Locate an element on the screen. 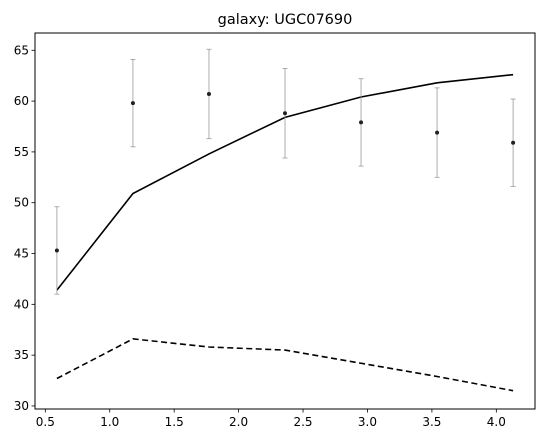  x-tick-label: 1.5 is located at coordinates (174, 422).